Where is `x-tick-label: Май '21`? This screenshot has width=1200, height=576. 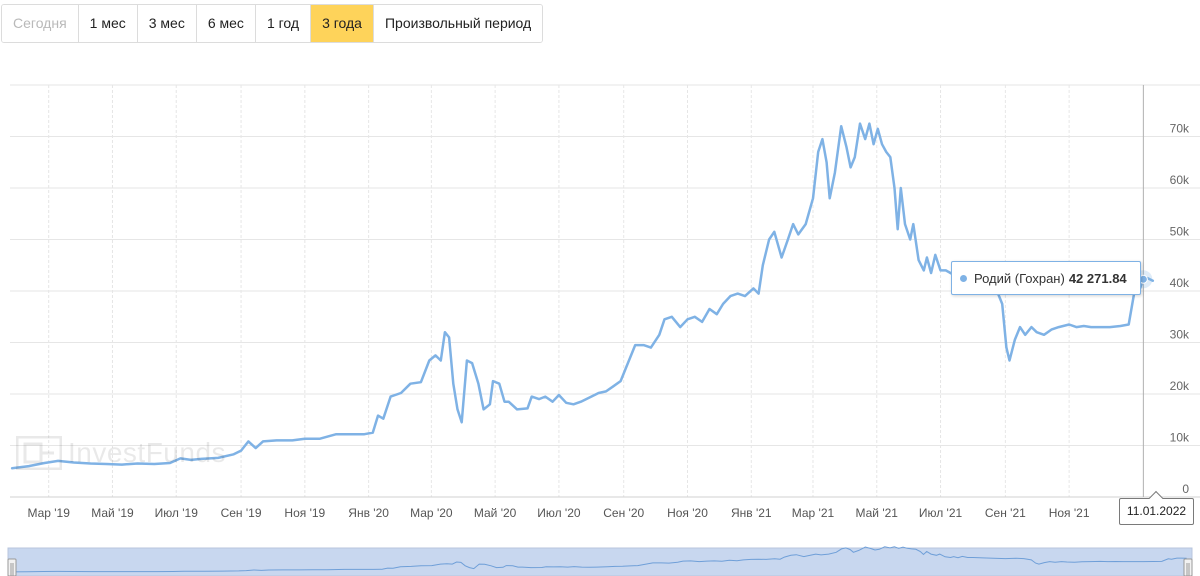
x-tick-label: Май '21 is located at coordinates (877, 513).